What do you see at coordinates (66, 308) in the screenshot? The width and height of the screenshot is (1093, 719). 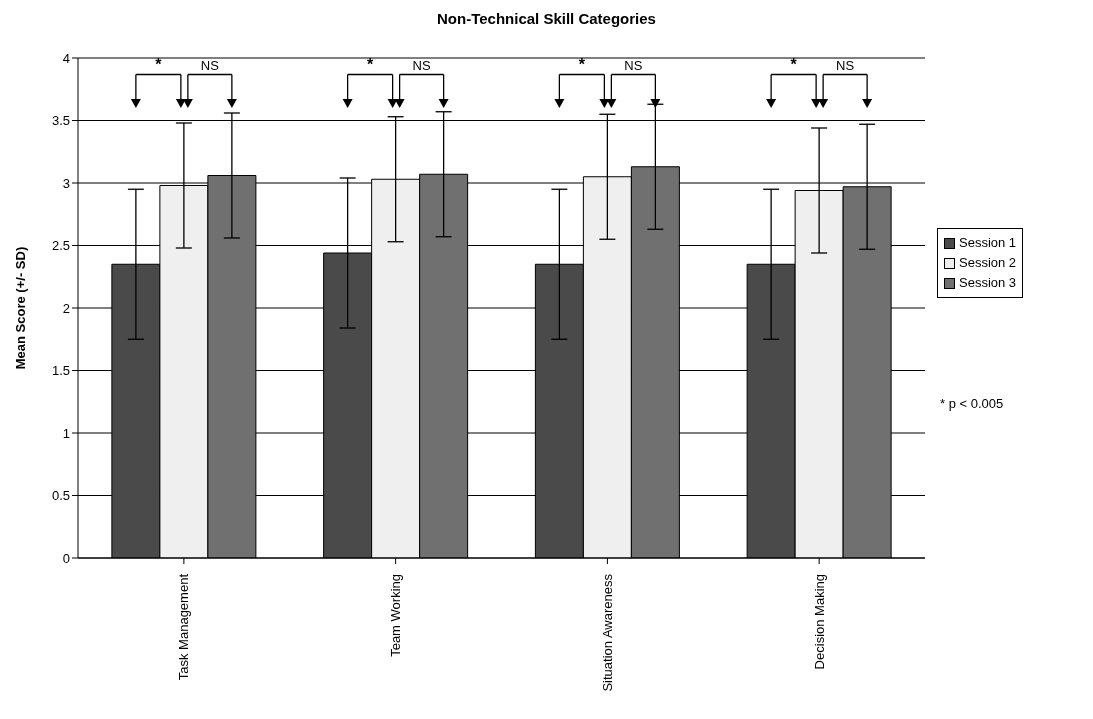 I see `y-tick-label: 2` at bounding box center [66, 308].